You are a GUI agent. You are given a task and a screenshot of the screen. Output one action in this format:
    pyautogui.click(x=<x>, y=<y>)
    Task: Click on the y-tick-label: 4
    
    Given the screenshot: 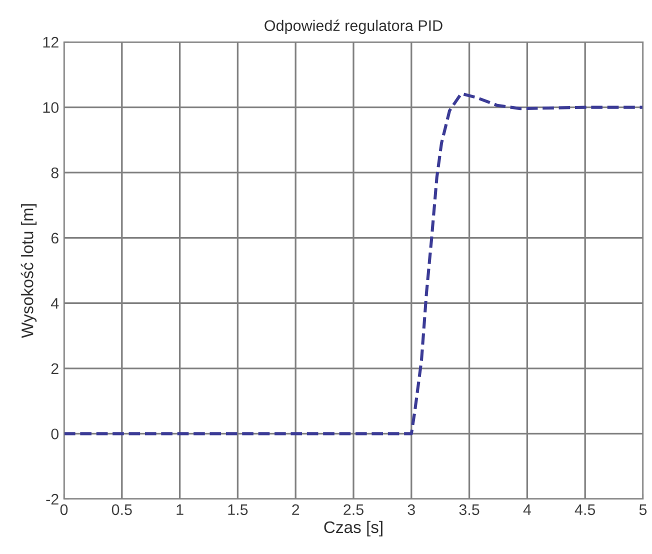 What is the action you would take?
    pyautogui.click(x=54, y=303)
    